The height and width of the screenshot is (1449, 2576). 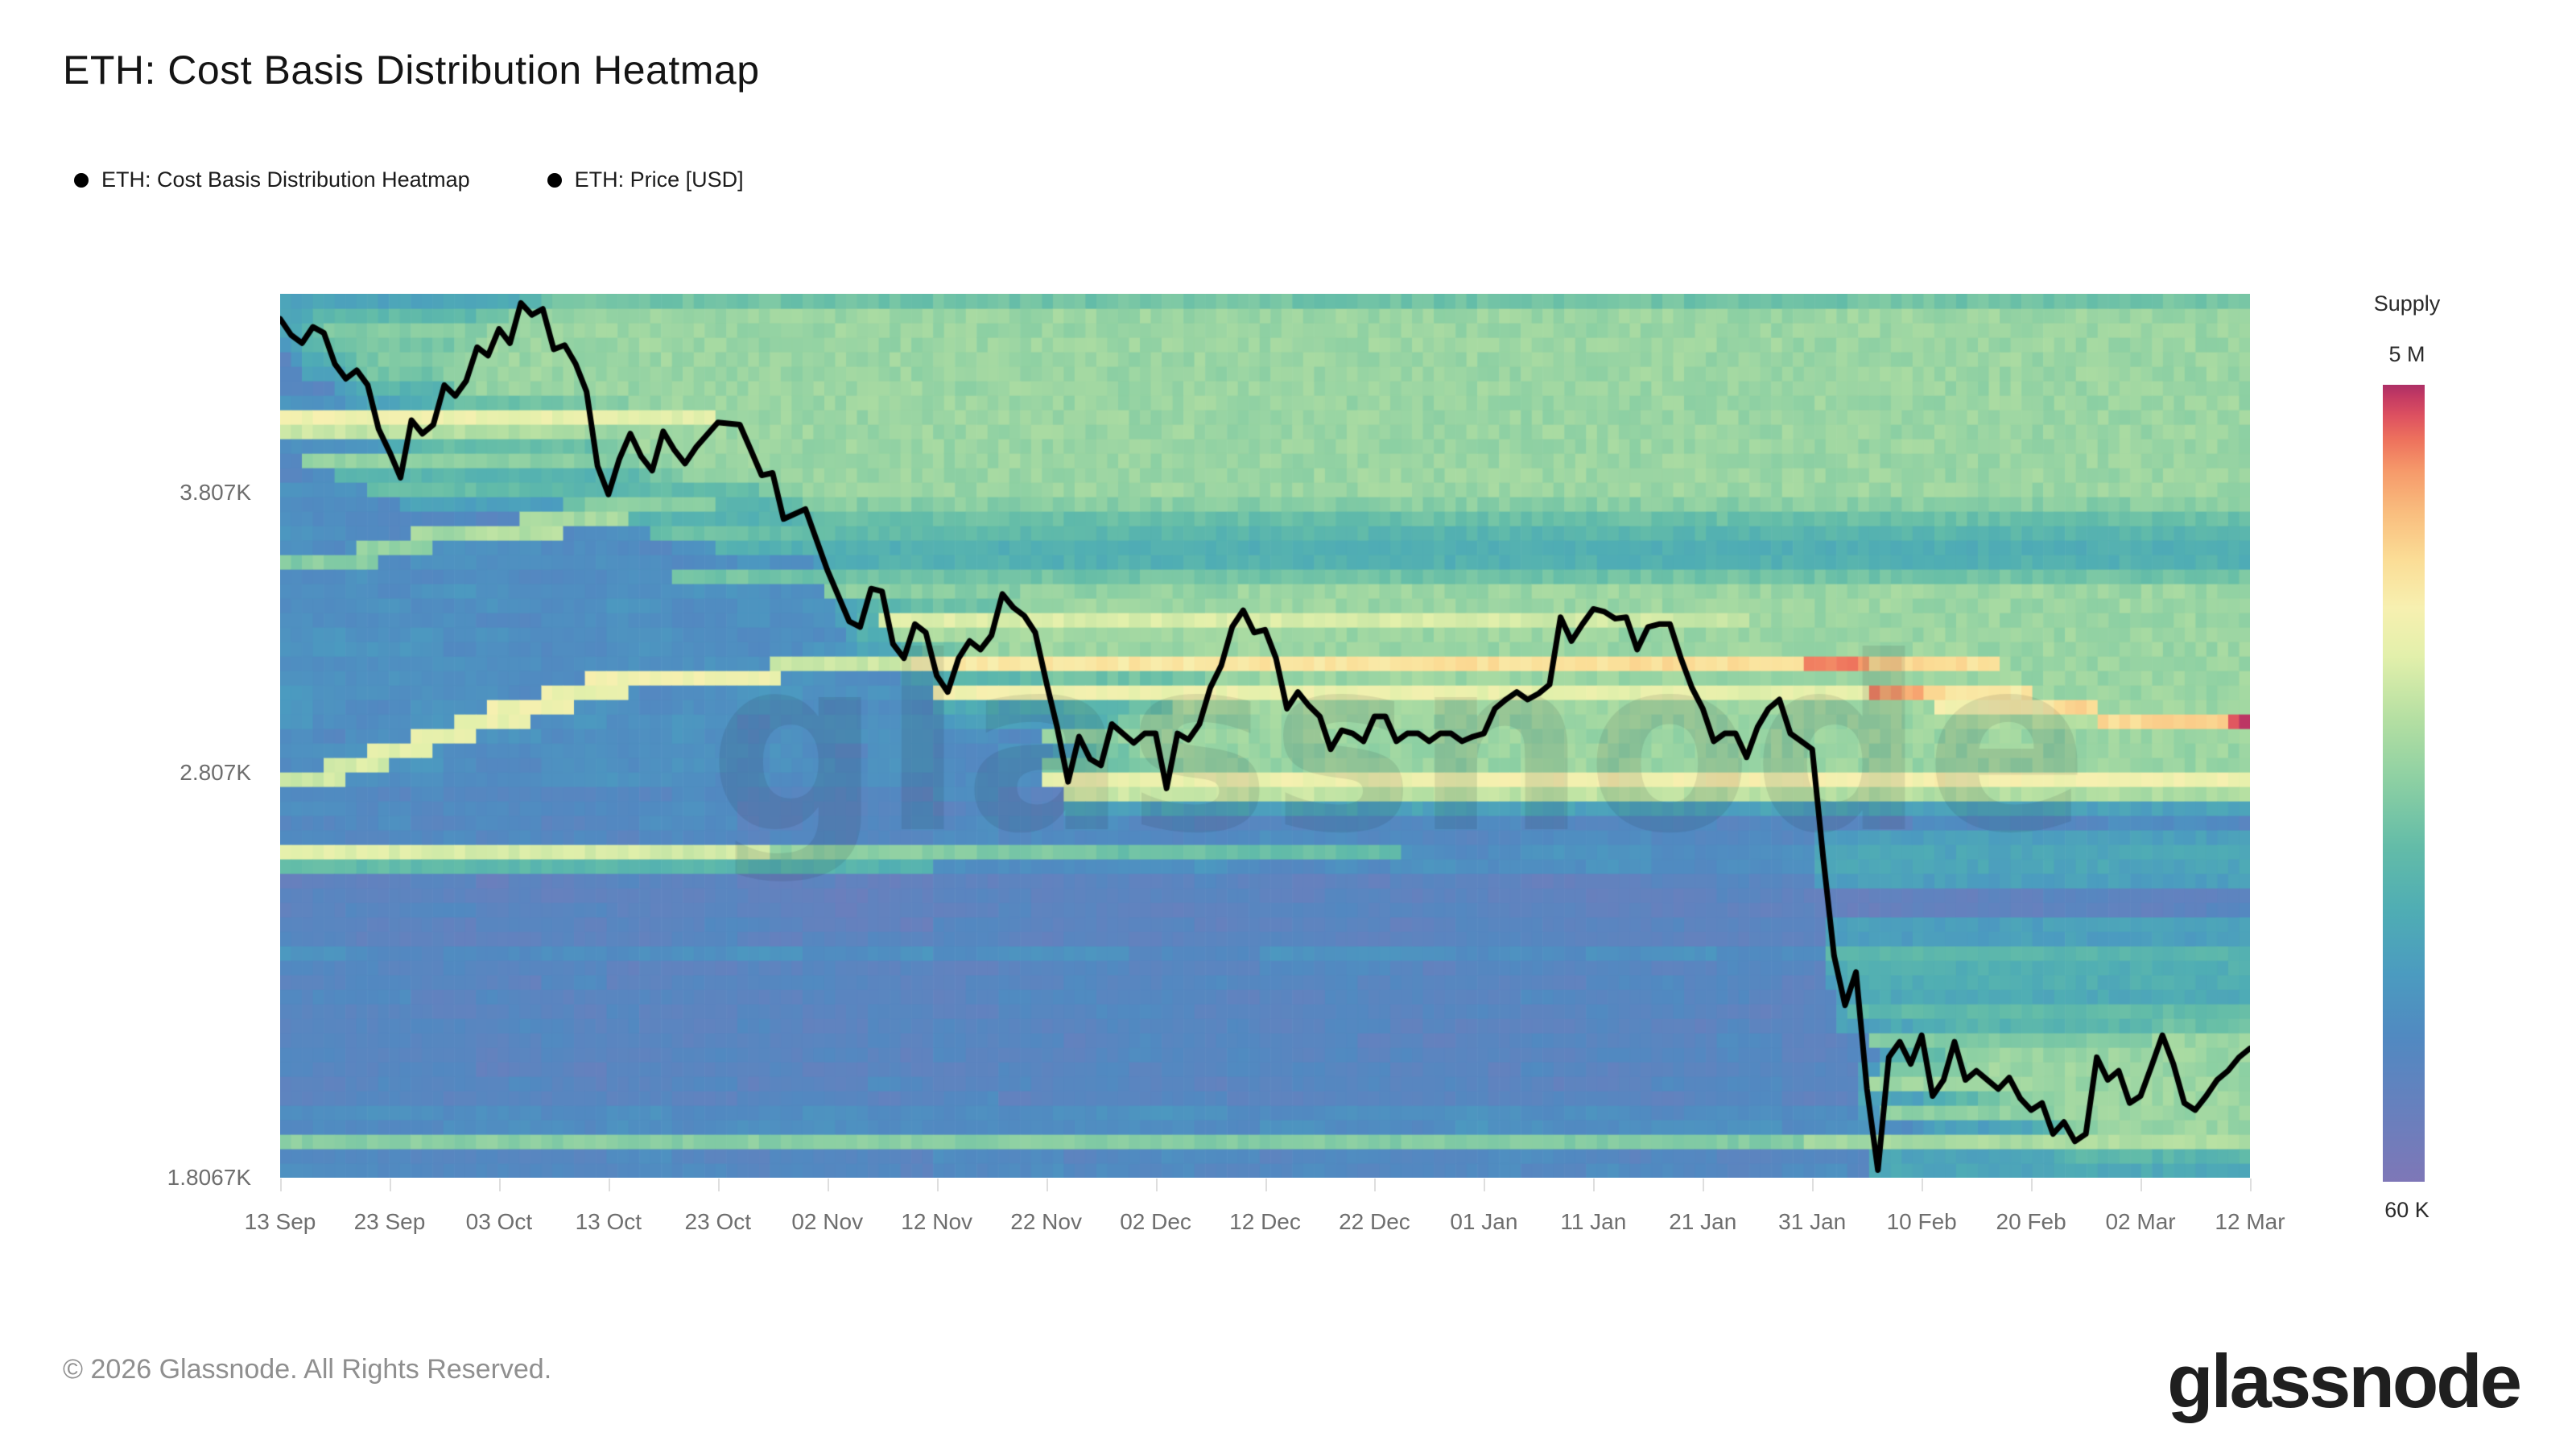 I want to click on x-axis-tick-label: 23 Oct, so click(x=717, y=1221).